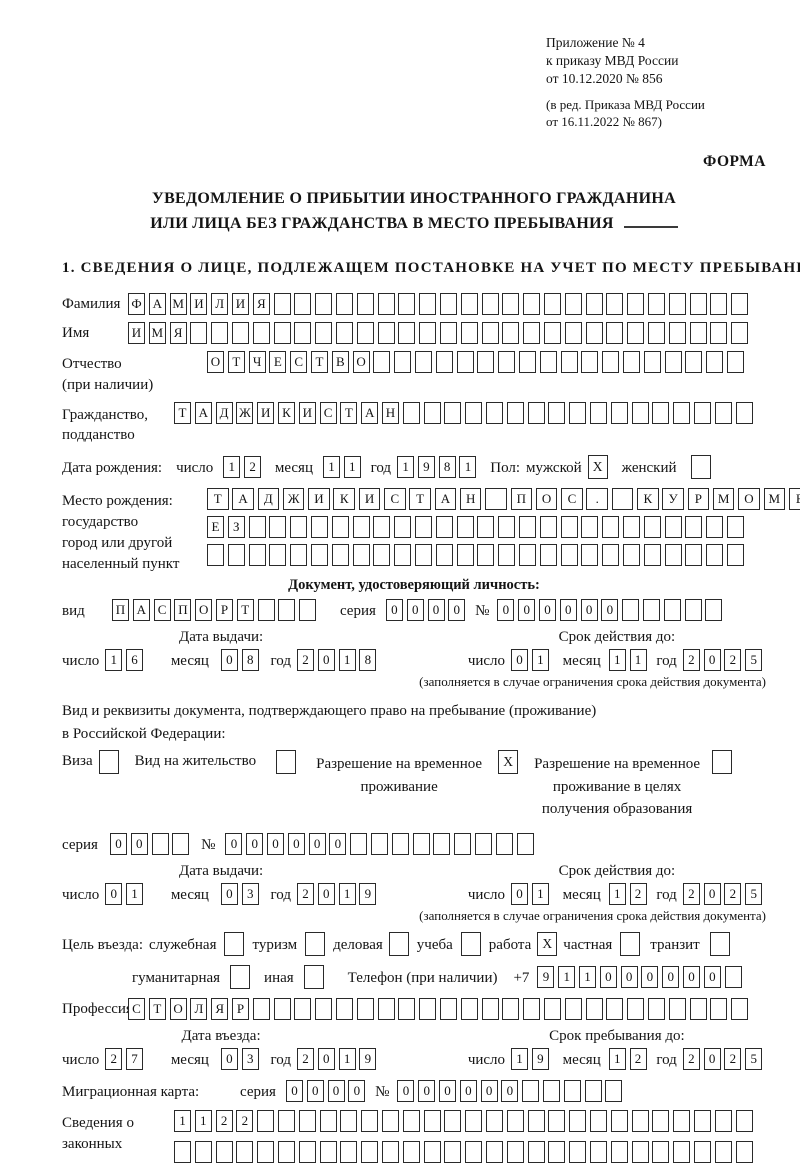  I want to click on char-box: 5, so click(754, 660).